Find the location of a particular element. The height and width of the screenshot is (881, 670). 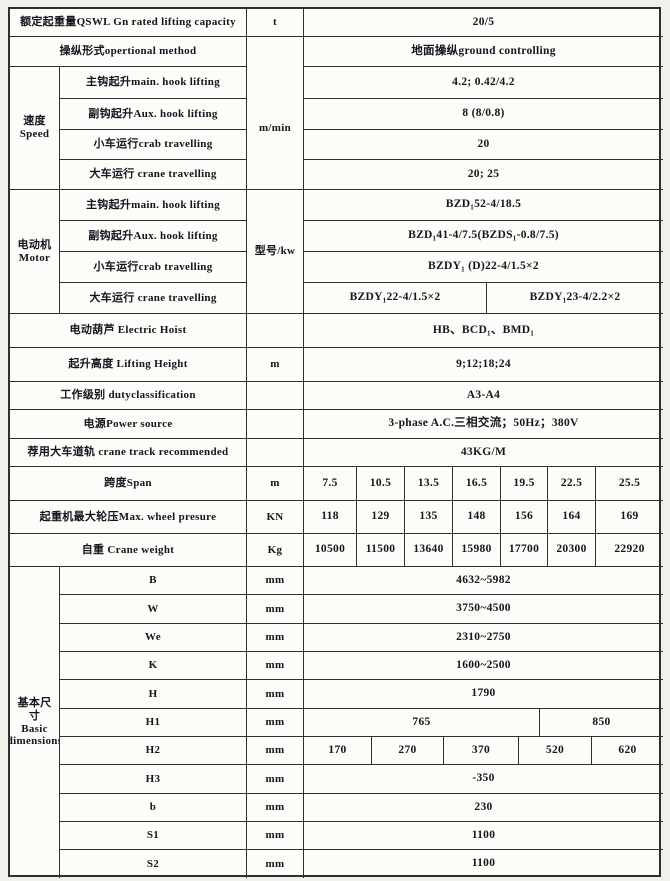

dim-value: 1790 is located at coordinates (483, 694).